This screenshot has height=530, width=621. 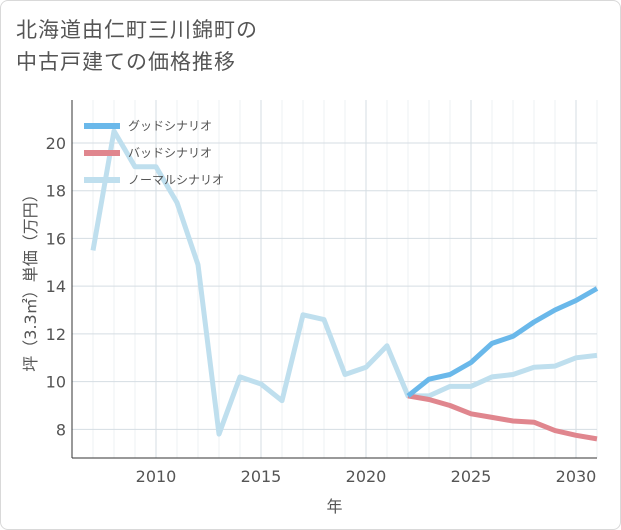 I want to click on x-axis-label: 年, so click(x=334, y=506).